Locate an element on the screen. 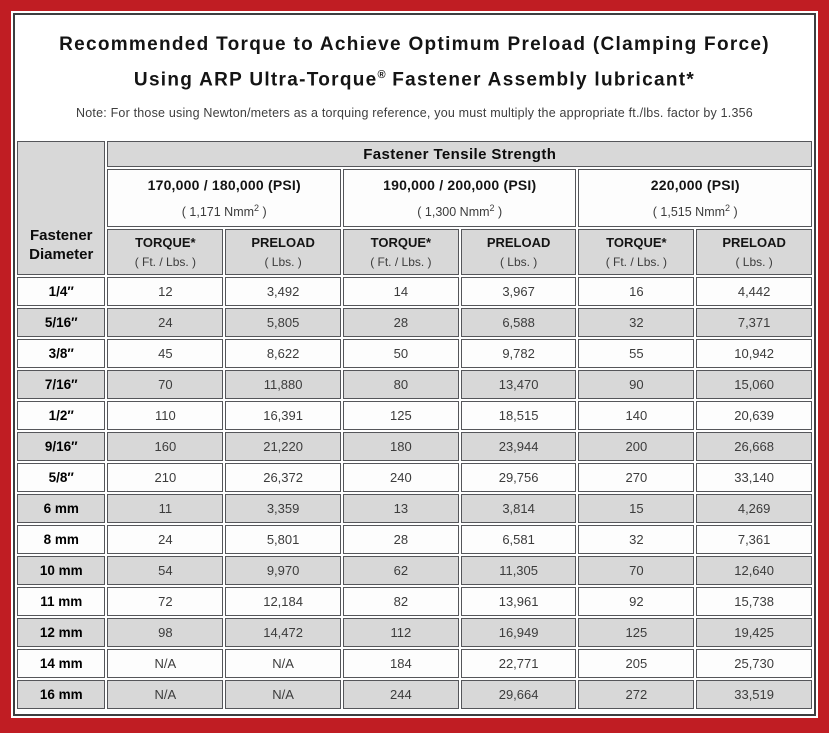  fastener-diameter-cell: 8 mm is located at coordinates (61, 539).